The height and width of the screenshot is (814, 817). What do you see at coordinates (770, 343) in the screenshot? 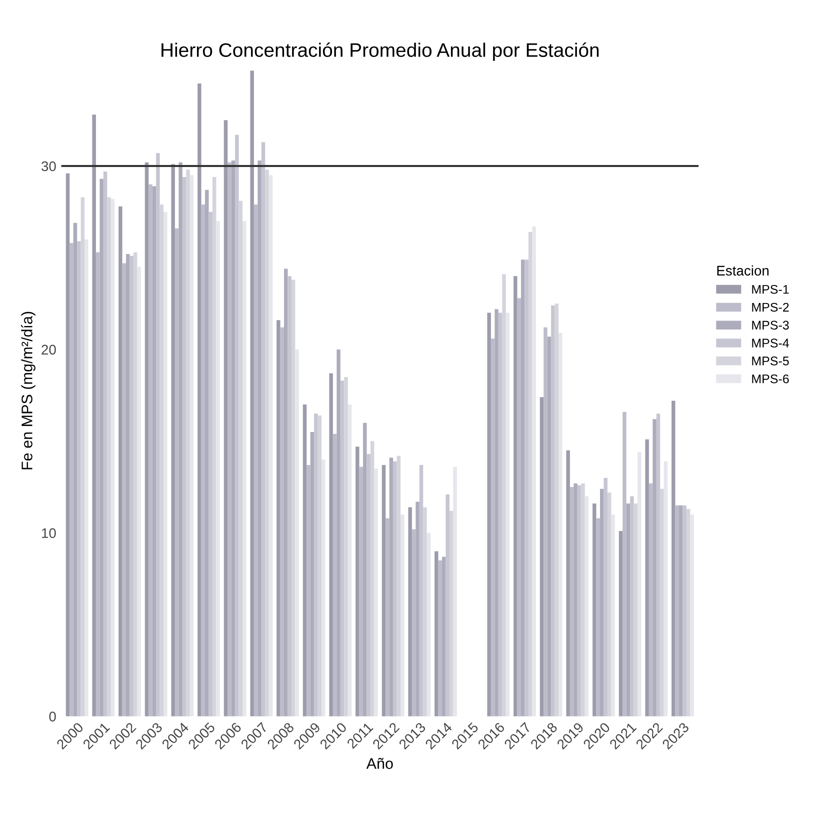
I see `legend-label: MPS-4` at bounding box center [770, 343].